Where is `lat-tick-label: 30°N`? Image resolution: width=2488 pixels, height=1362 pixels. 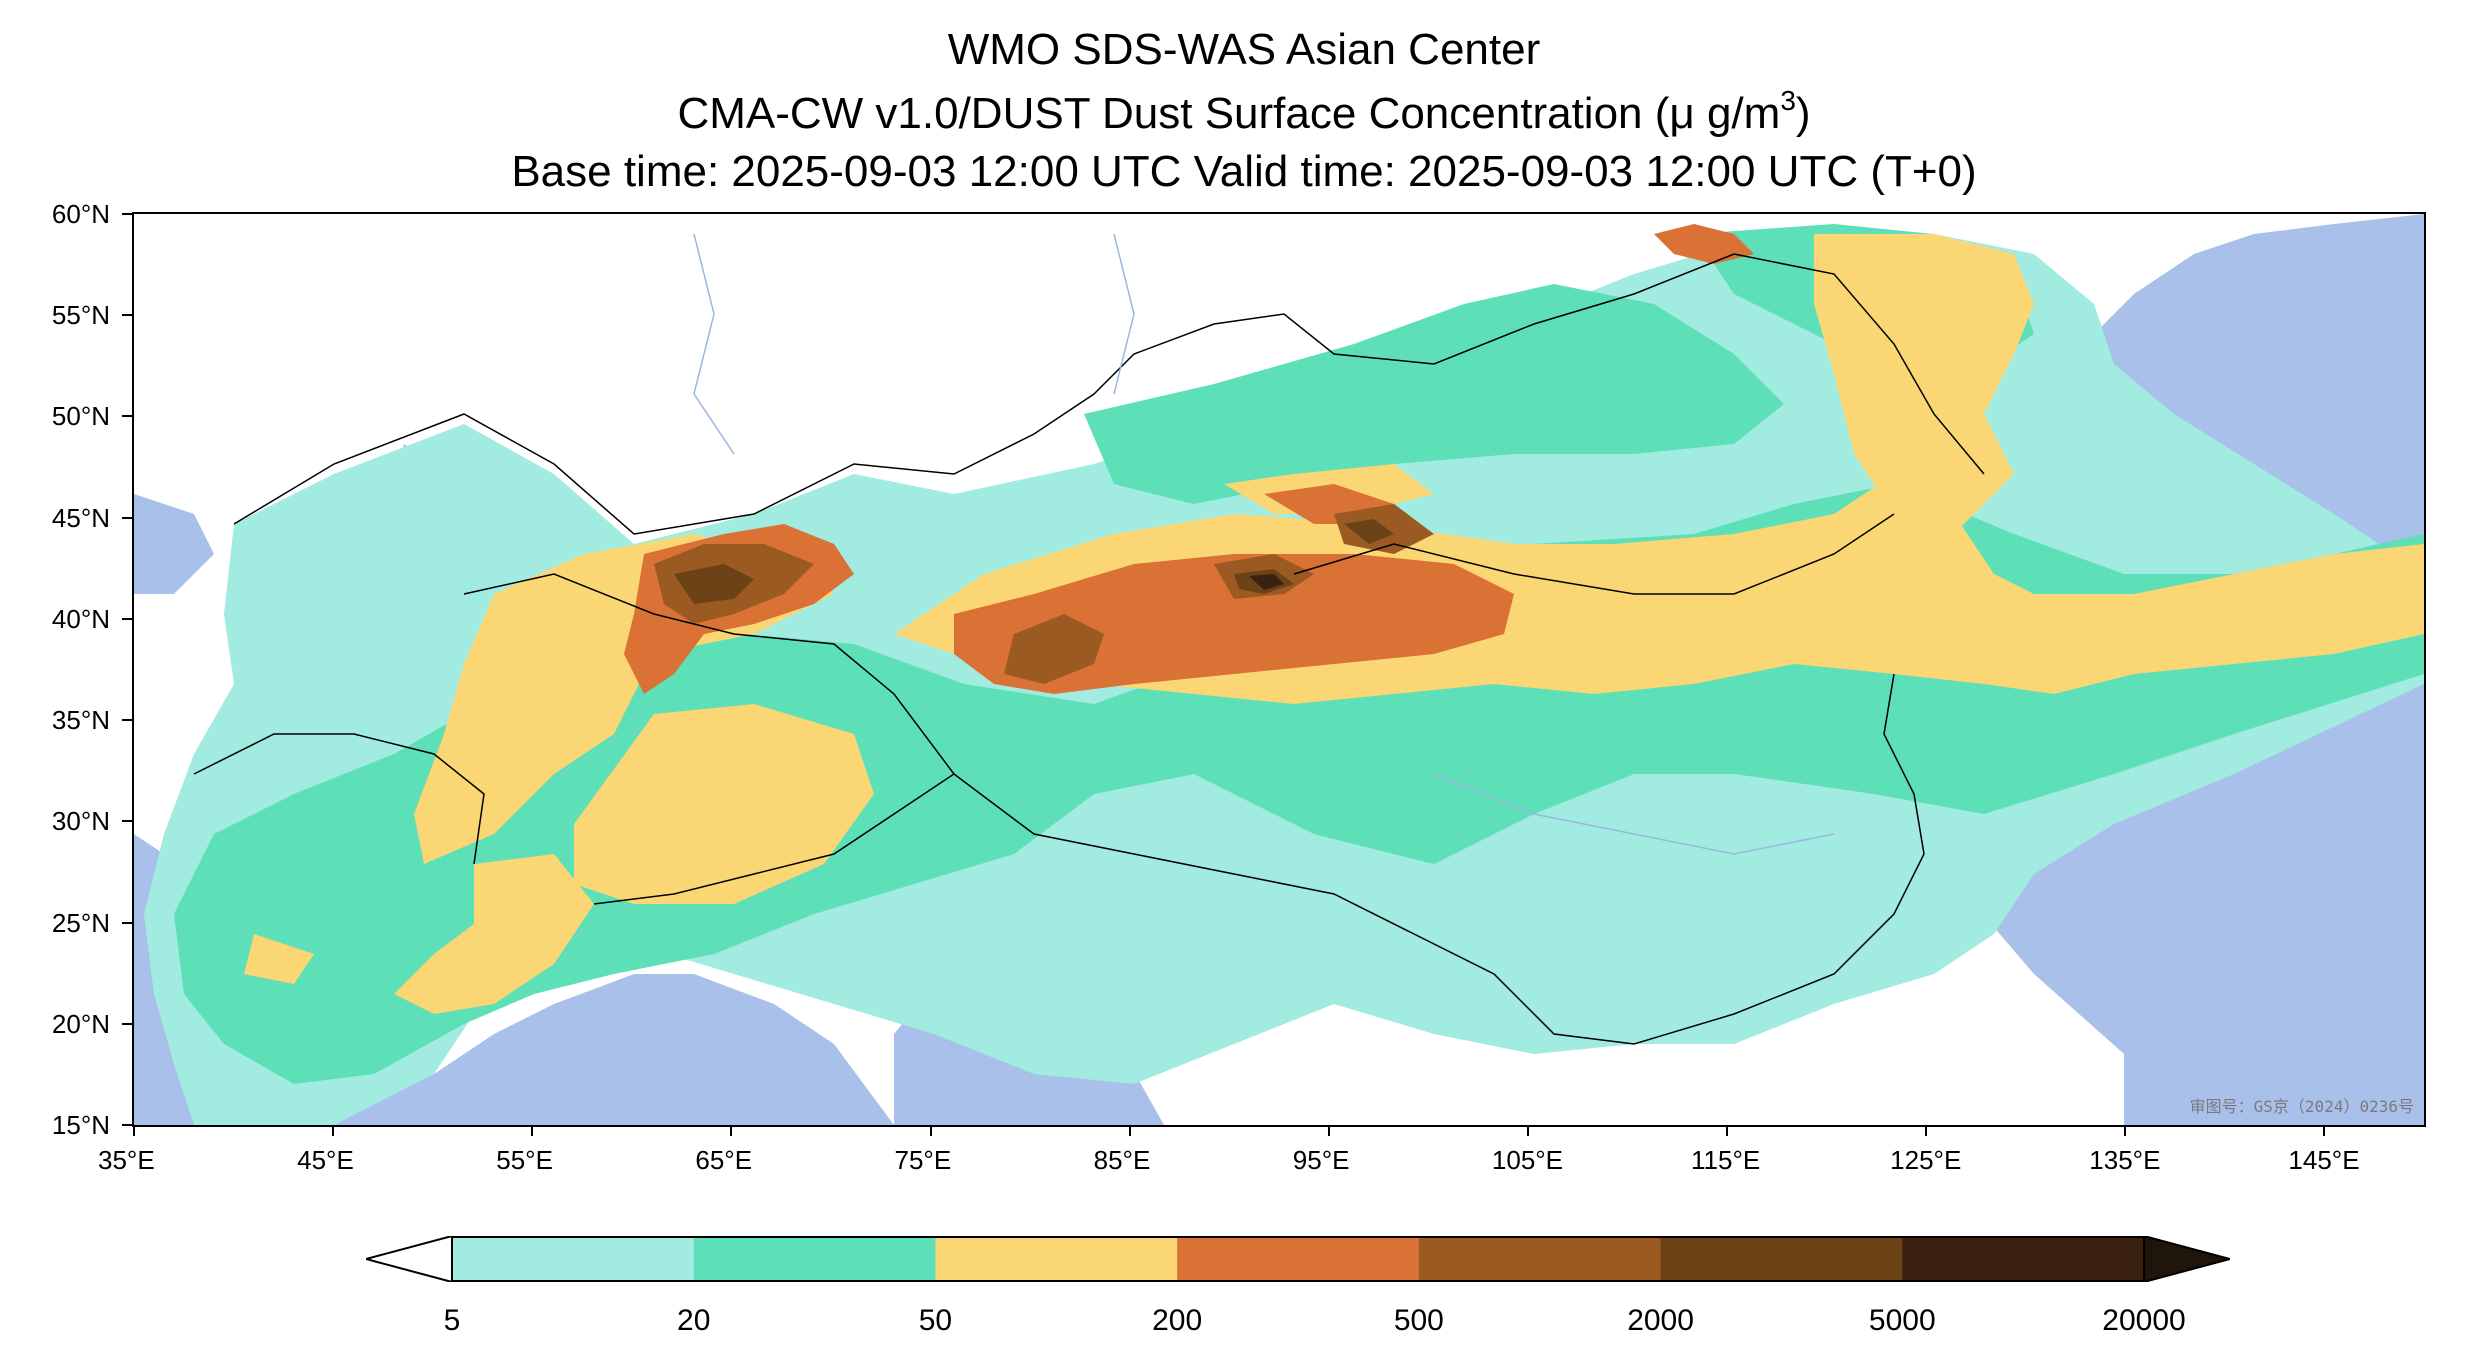 lat-tick-label: 30°N is located at coordinates (80, 821).